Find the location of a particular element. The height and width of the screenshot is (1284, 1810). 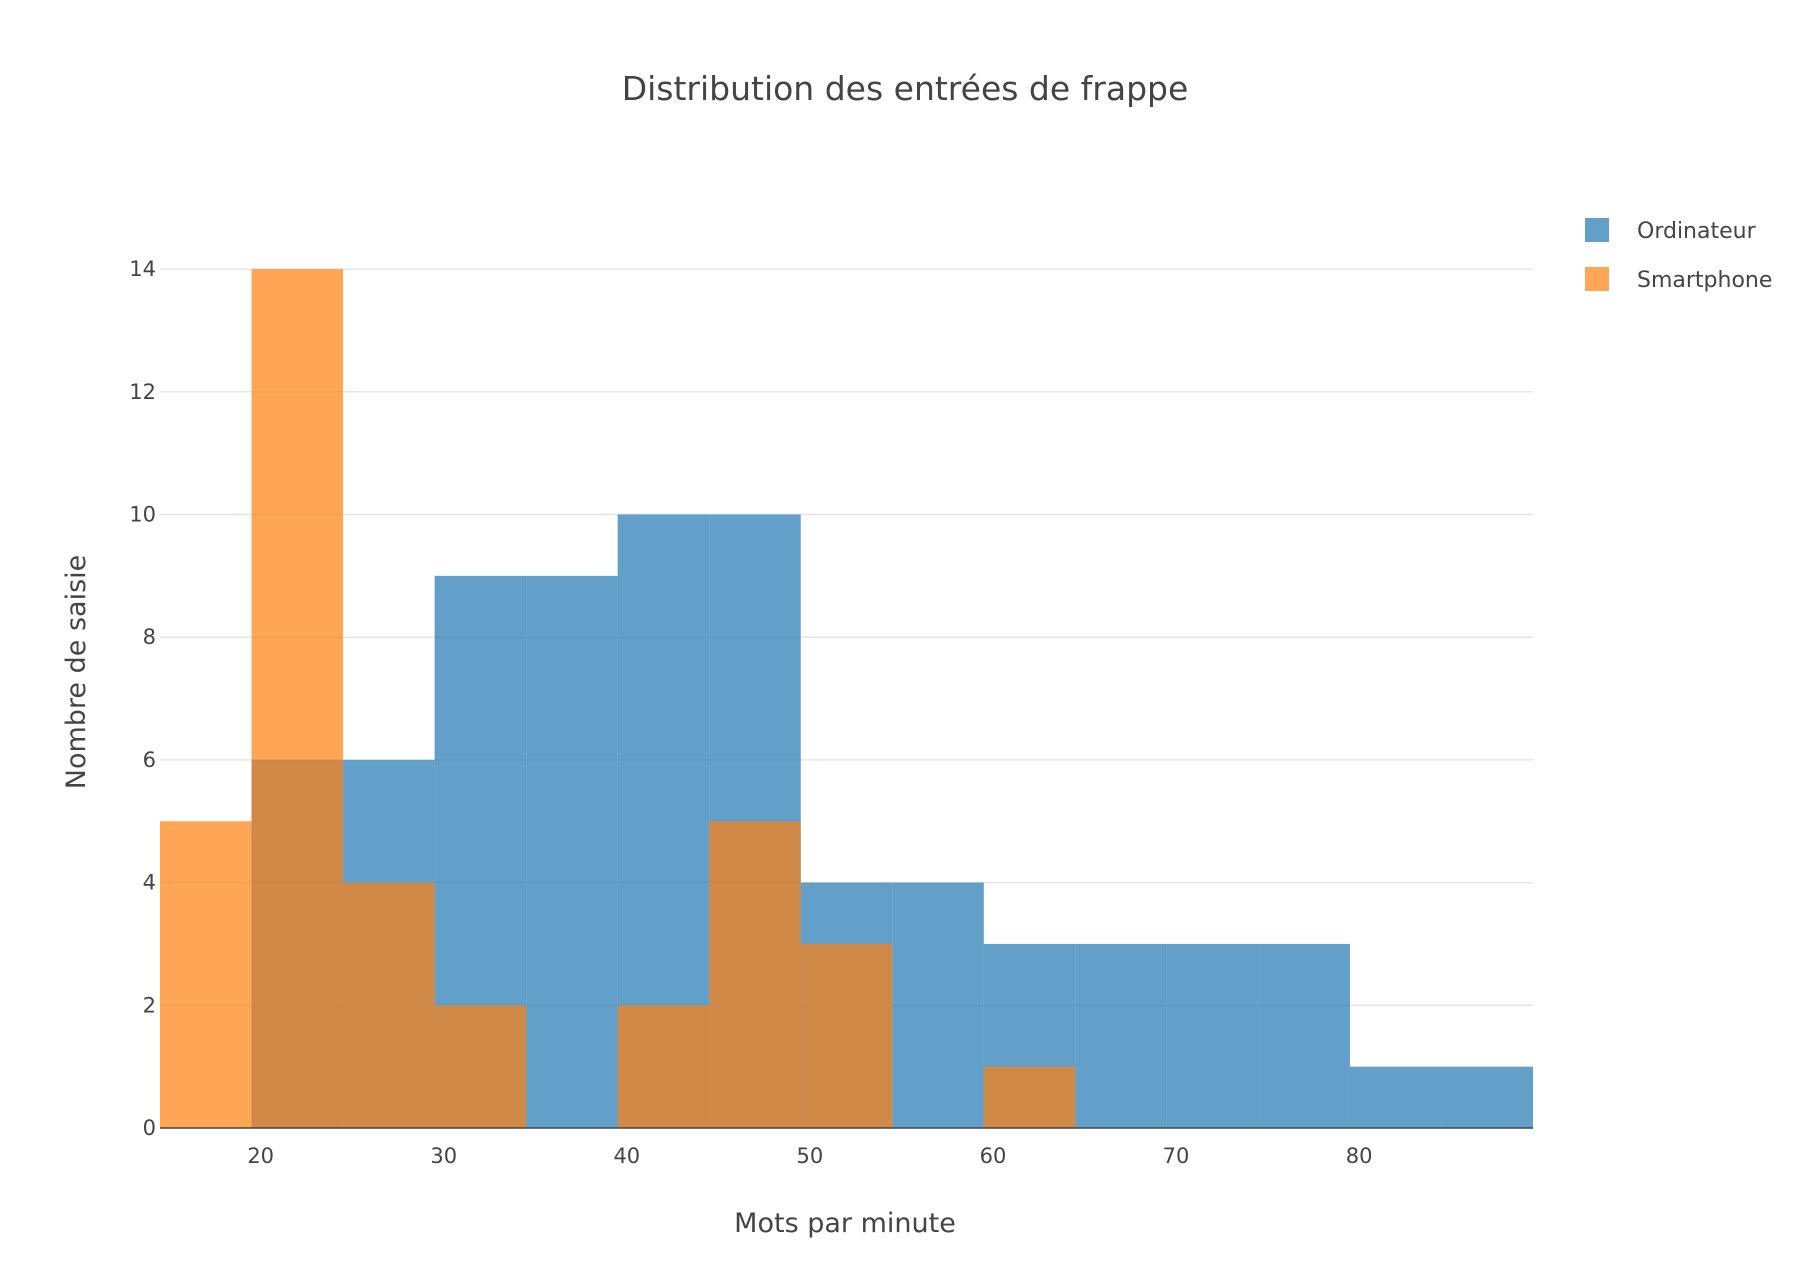

legend-item-ordinateur: Ordinateur is located at coordinates (1671, 231).